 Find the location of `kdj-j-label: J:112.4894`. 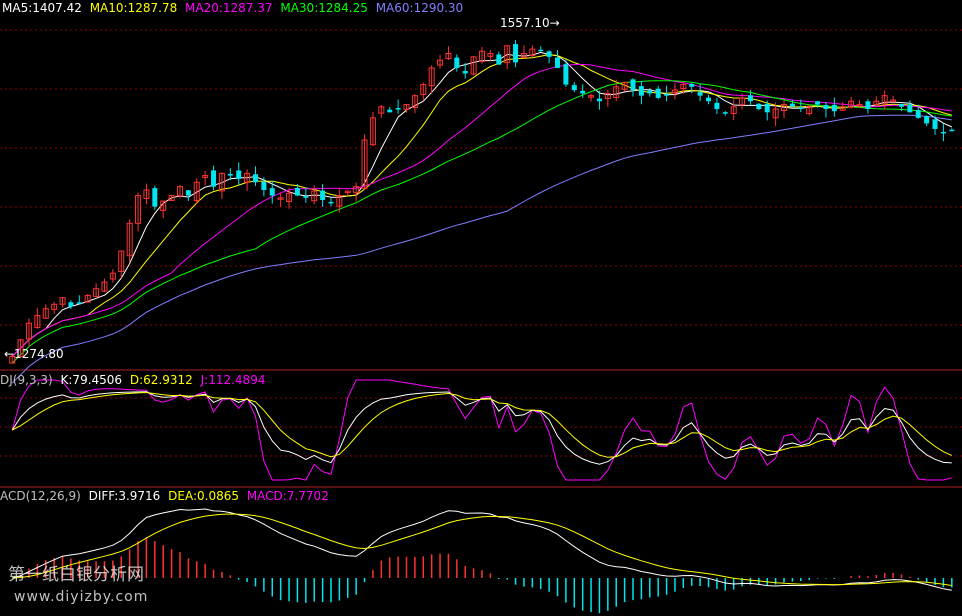

kdj-j-label: J:112.4894 is located at coordinates (233, 380).